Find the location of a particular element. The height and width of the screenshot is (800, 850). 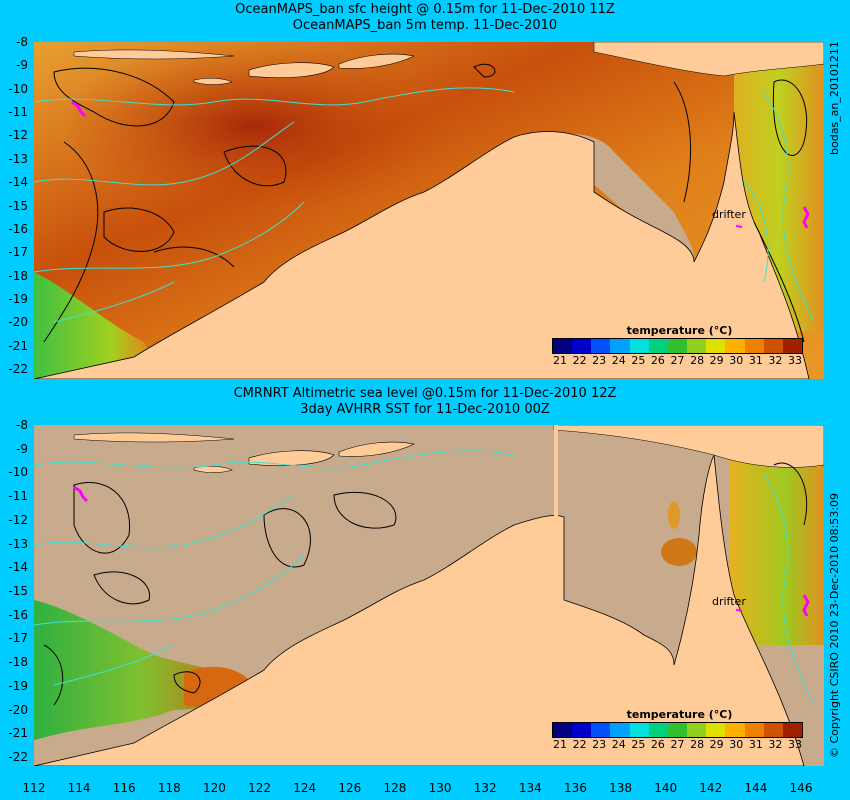

x-tick-label: 116 is located at coordinates (124, 788).